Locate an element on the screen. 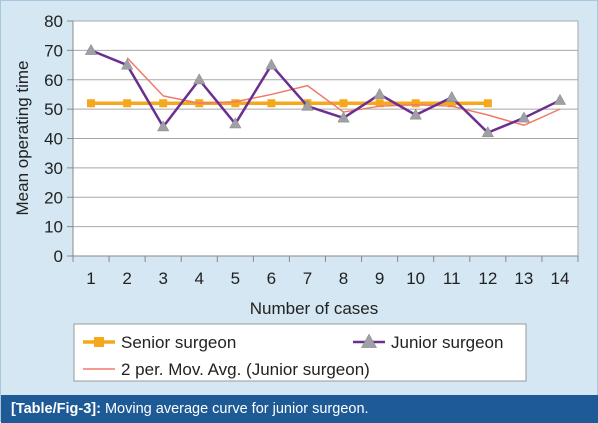  y-tick-label: 40 is located at coordinates (53, 139).